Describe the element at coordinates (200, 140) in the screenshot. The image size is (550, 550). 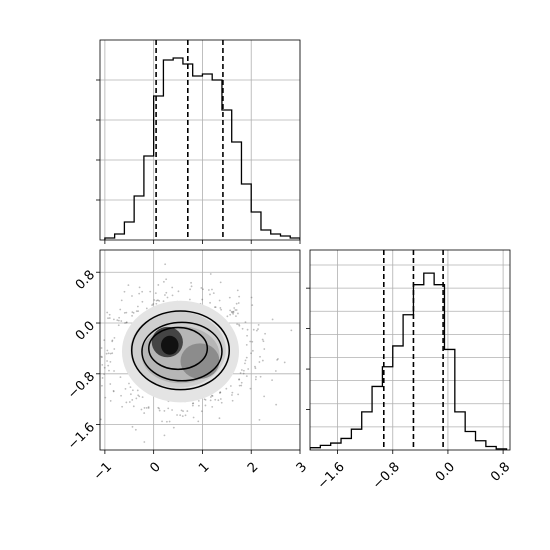
I see `param1-marginal-frame` at that location.